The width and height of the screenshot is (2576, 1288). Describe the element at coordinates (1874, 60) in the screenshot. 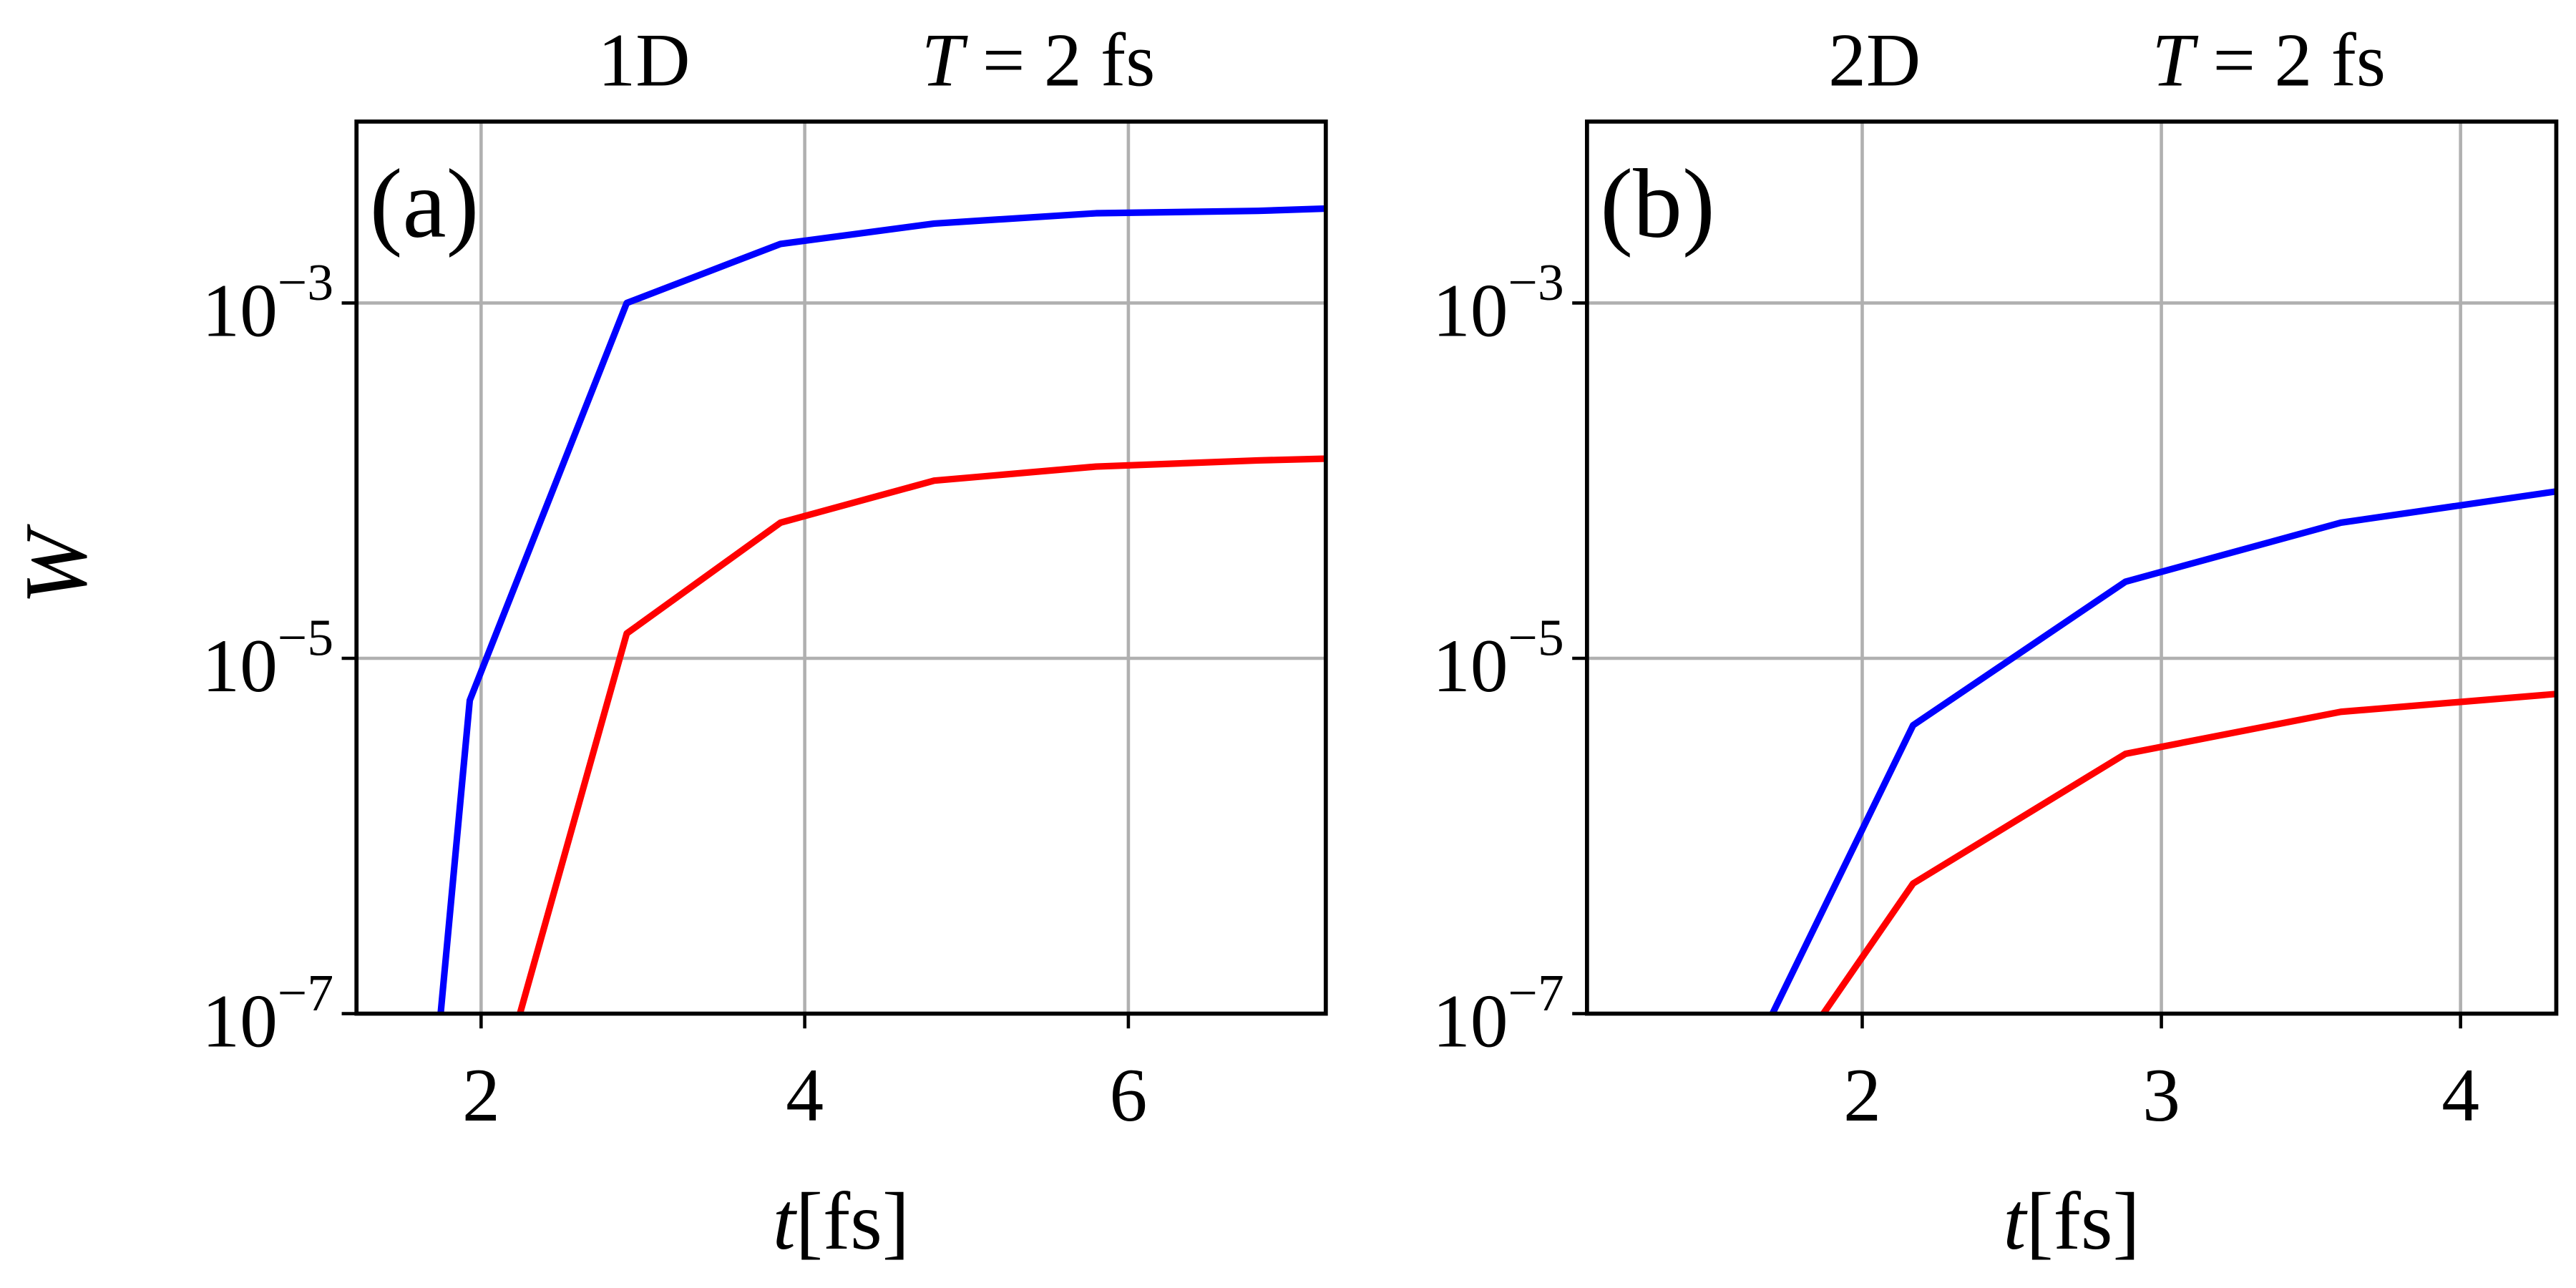

I see `chart-title: 2D` at that location.